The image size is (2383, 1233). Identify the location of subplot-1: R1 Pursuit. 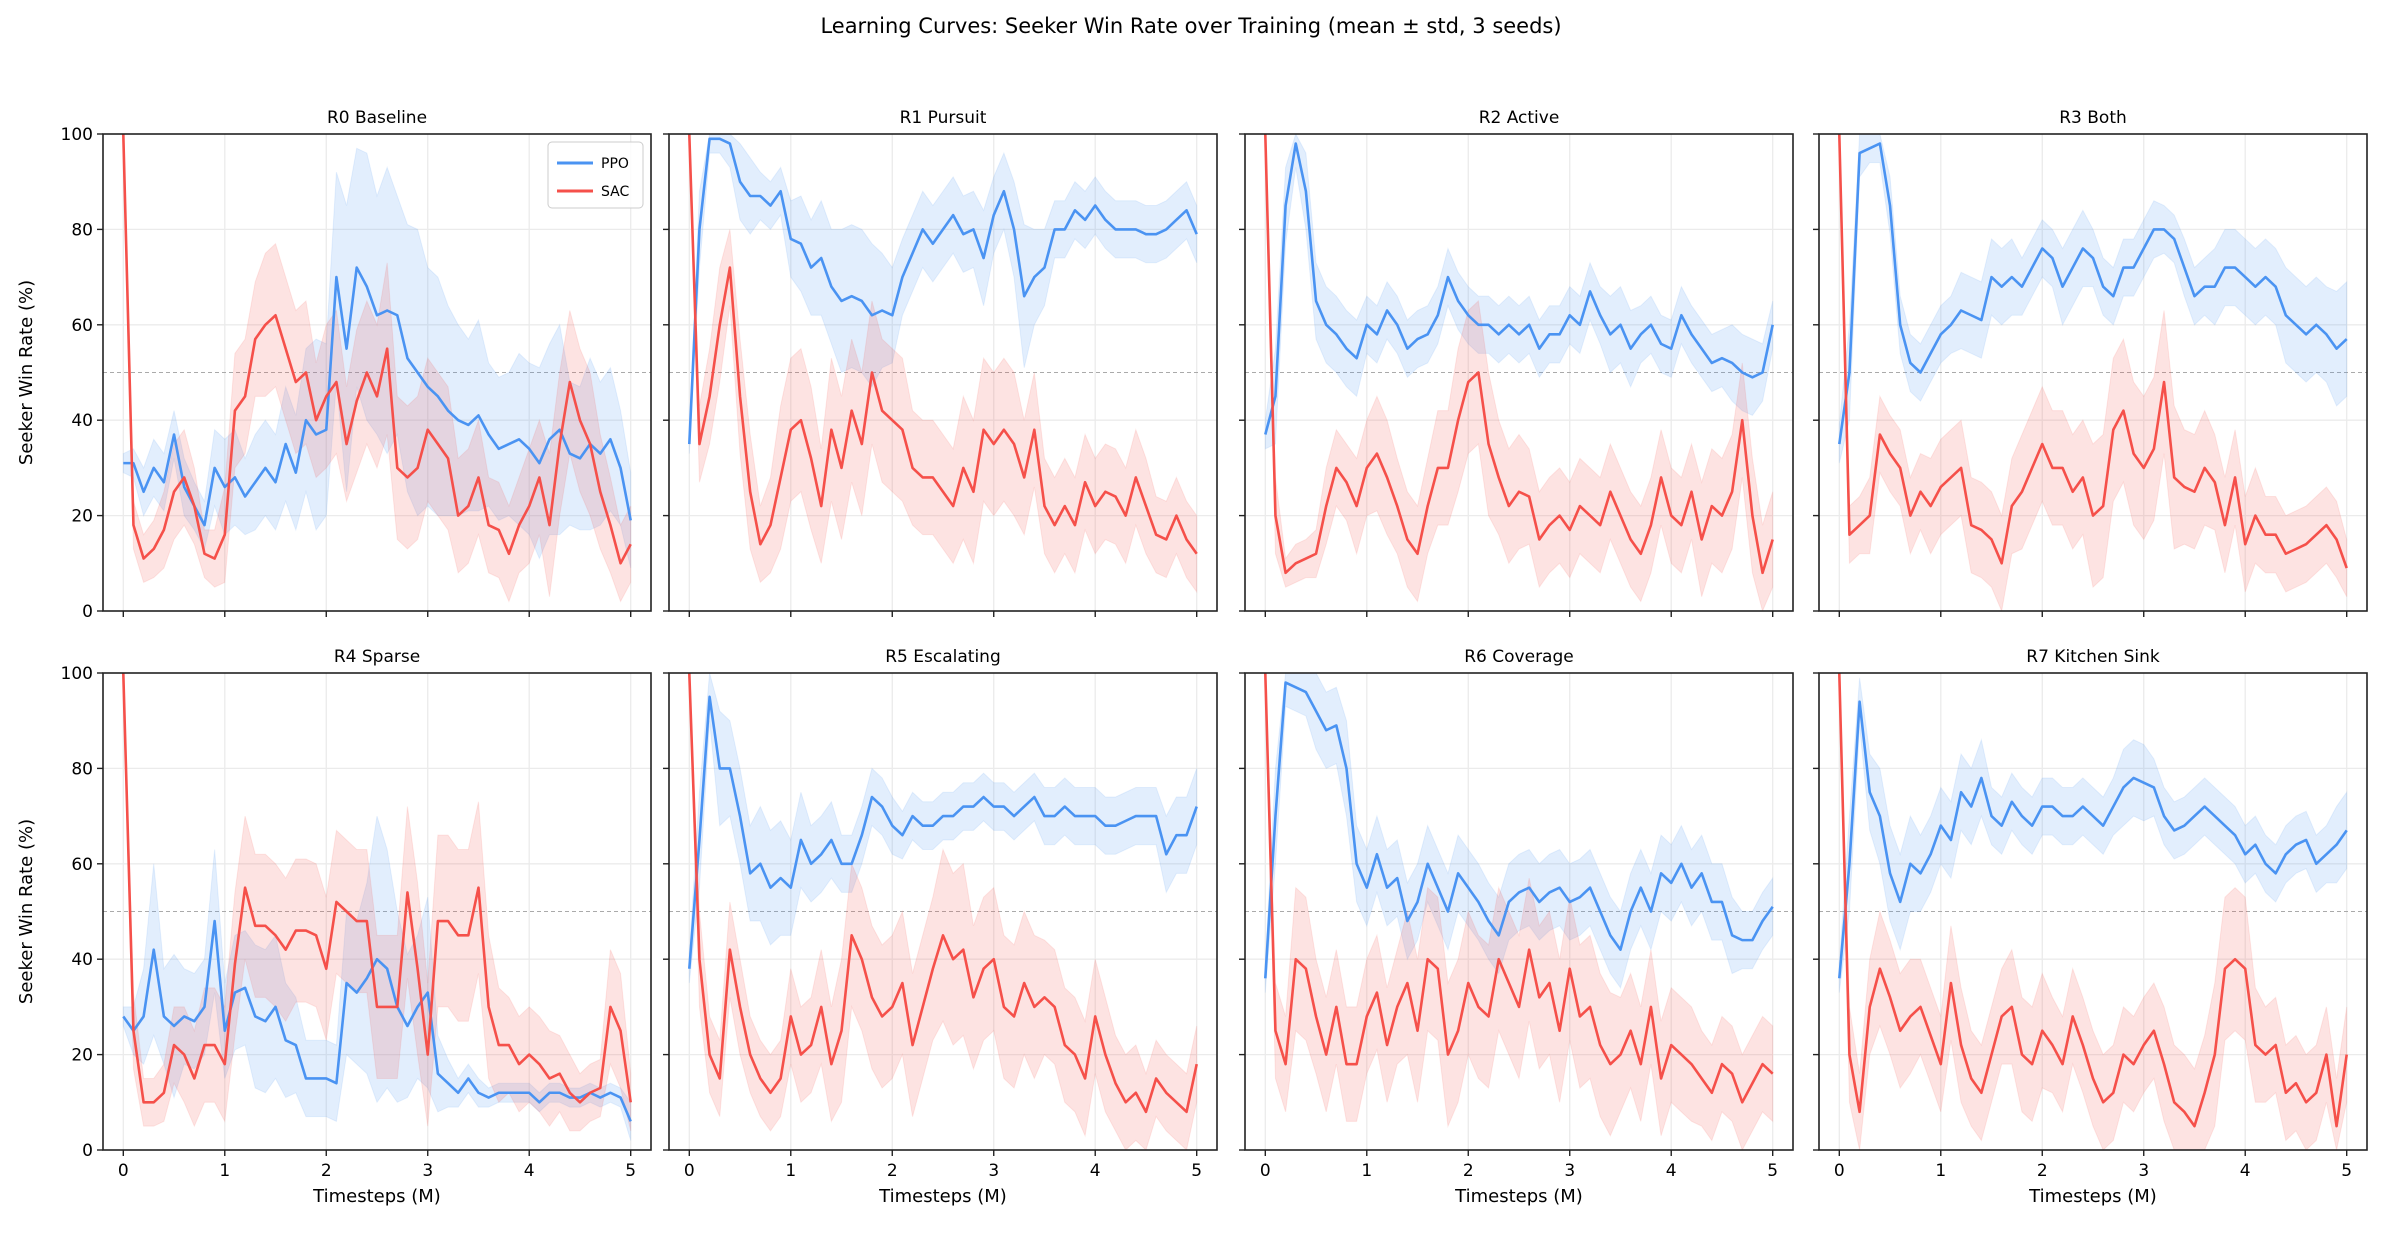
(940, 362).